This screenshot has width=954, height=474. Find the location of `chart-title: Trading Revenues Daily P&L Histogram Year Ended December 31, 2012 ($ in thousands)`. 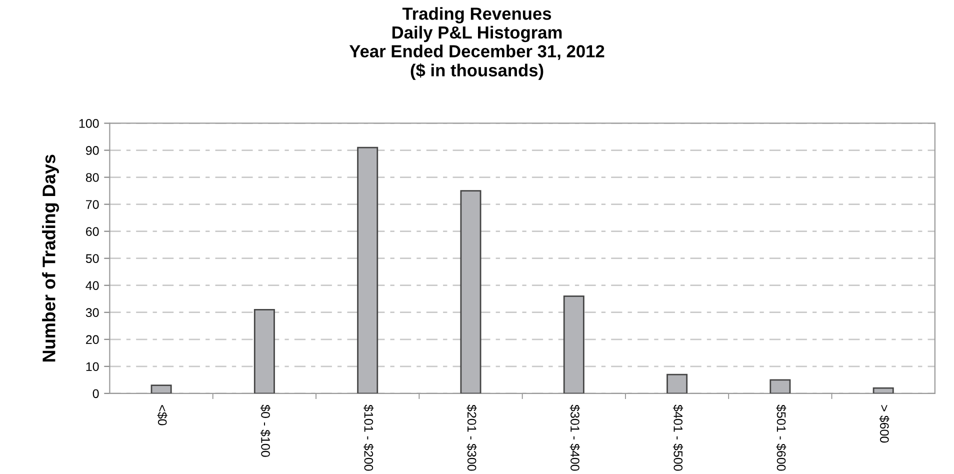

chart-title: Trading Revenues Daily P&L Histogram Year Ended December 31, 2012 ($ in thousands) is located at coordinates (476, 43).